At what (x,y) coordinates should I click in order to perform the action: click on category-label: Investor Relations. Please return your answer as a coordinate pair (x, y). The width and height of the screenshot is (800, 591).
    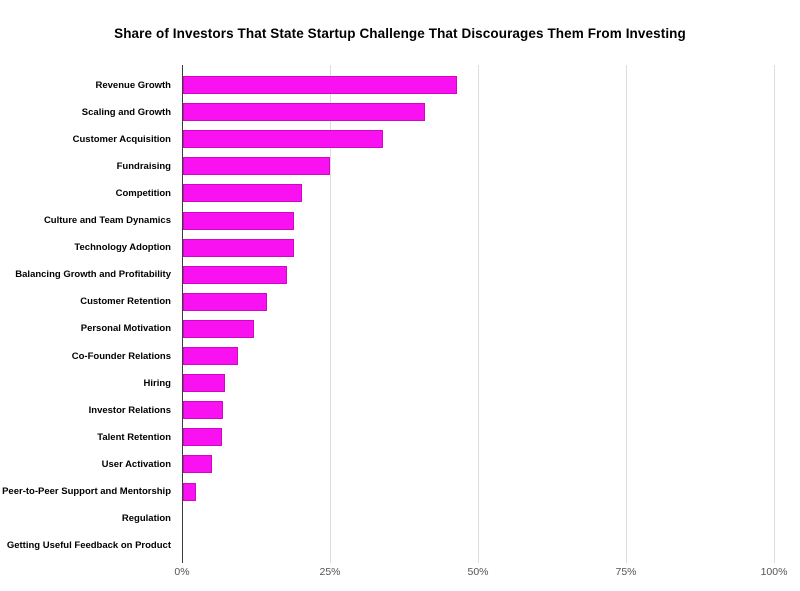
    Looking at the image, I should click on (129, 410).